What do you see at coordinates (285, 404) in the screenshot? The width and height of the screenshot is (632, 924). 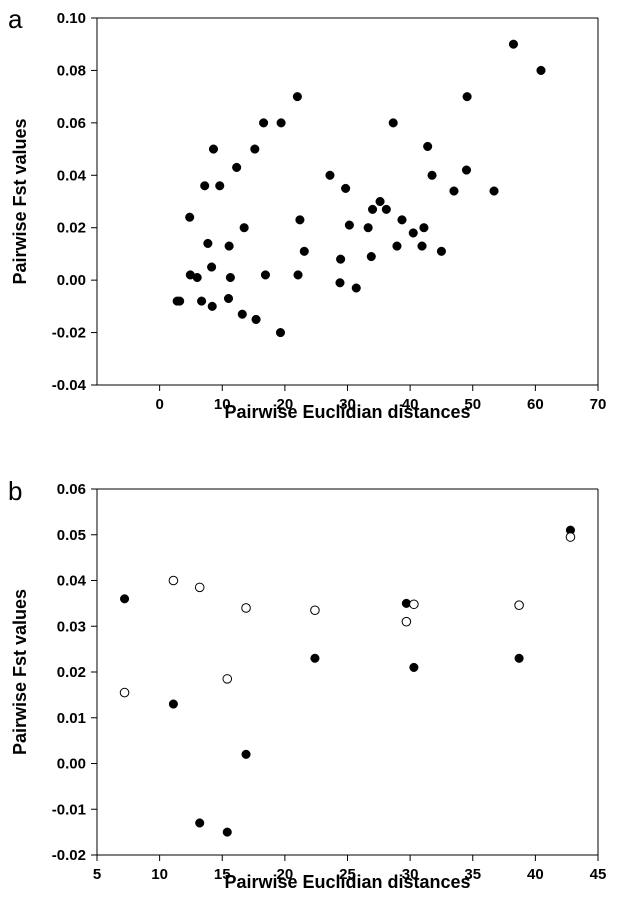 I see `x-tick-label: 20` at bounding box center [285, 404].